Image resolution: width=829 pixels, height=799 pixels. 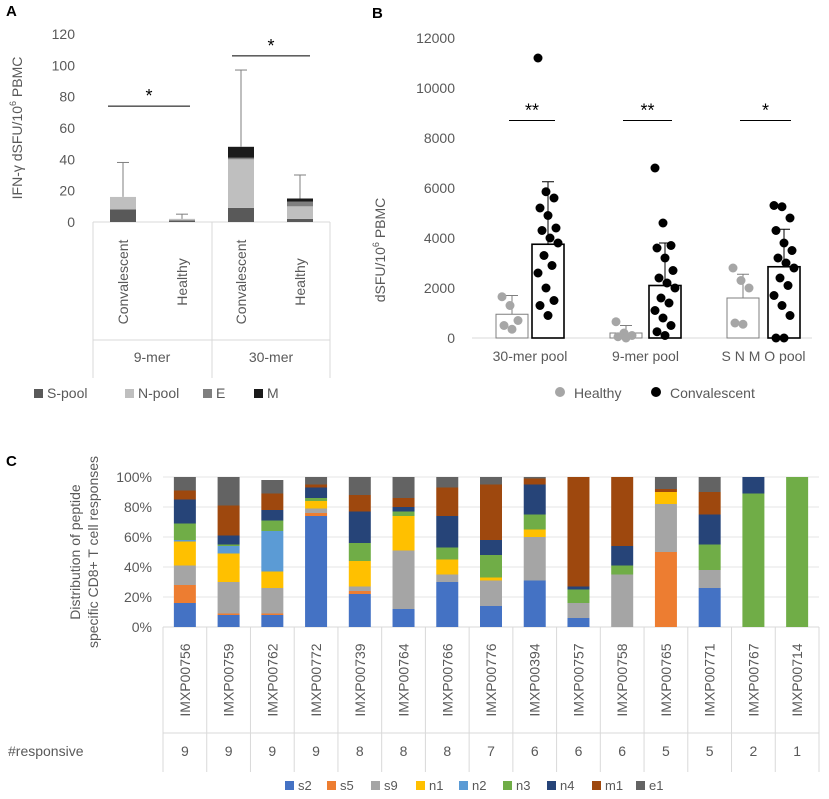 I want to click on responsive-count: 7, so click(x=491, y=751).